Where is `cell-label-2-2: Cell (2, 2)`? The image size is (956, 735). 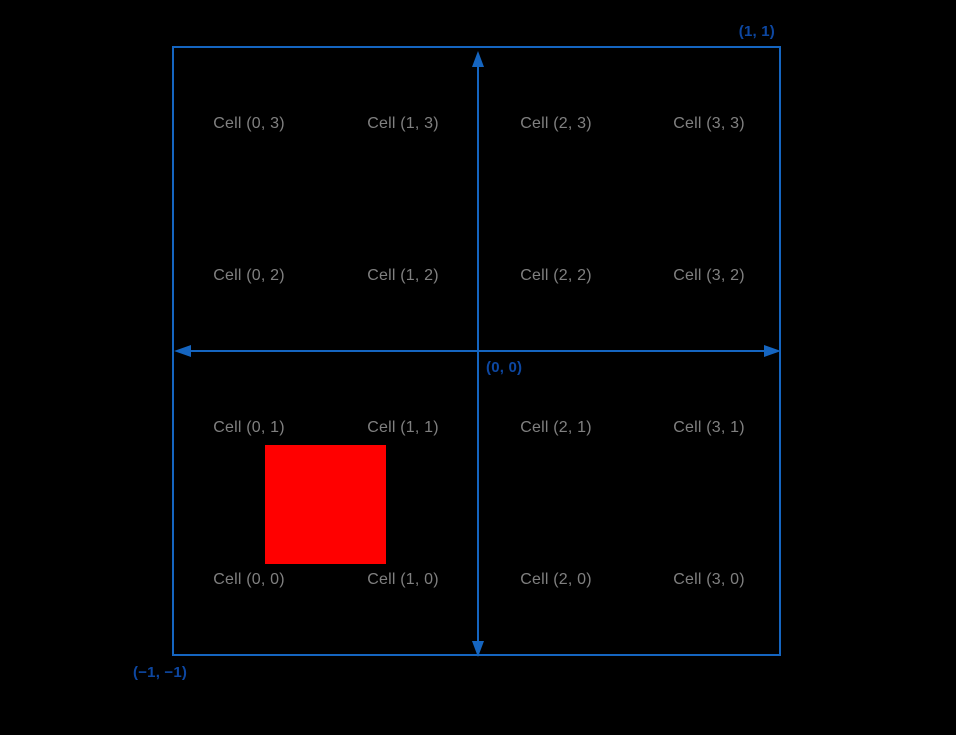 cell-label-2-2: Cell (2, 2) is located at coordinates (556, 275).